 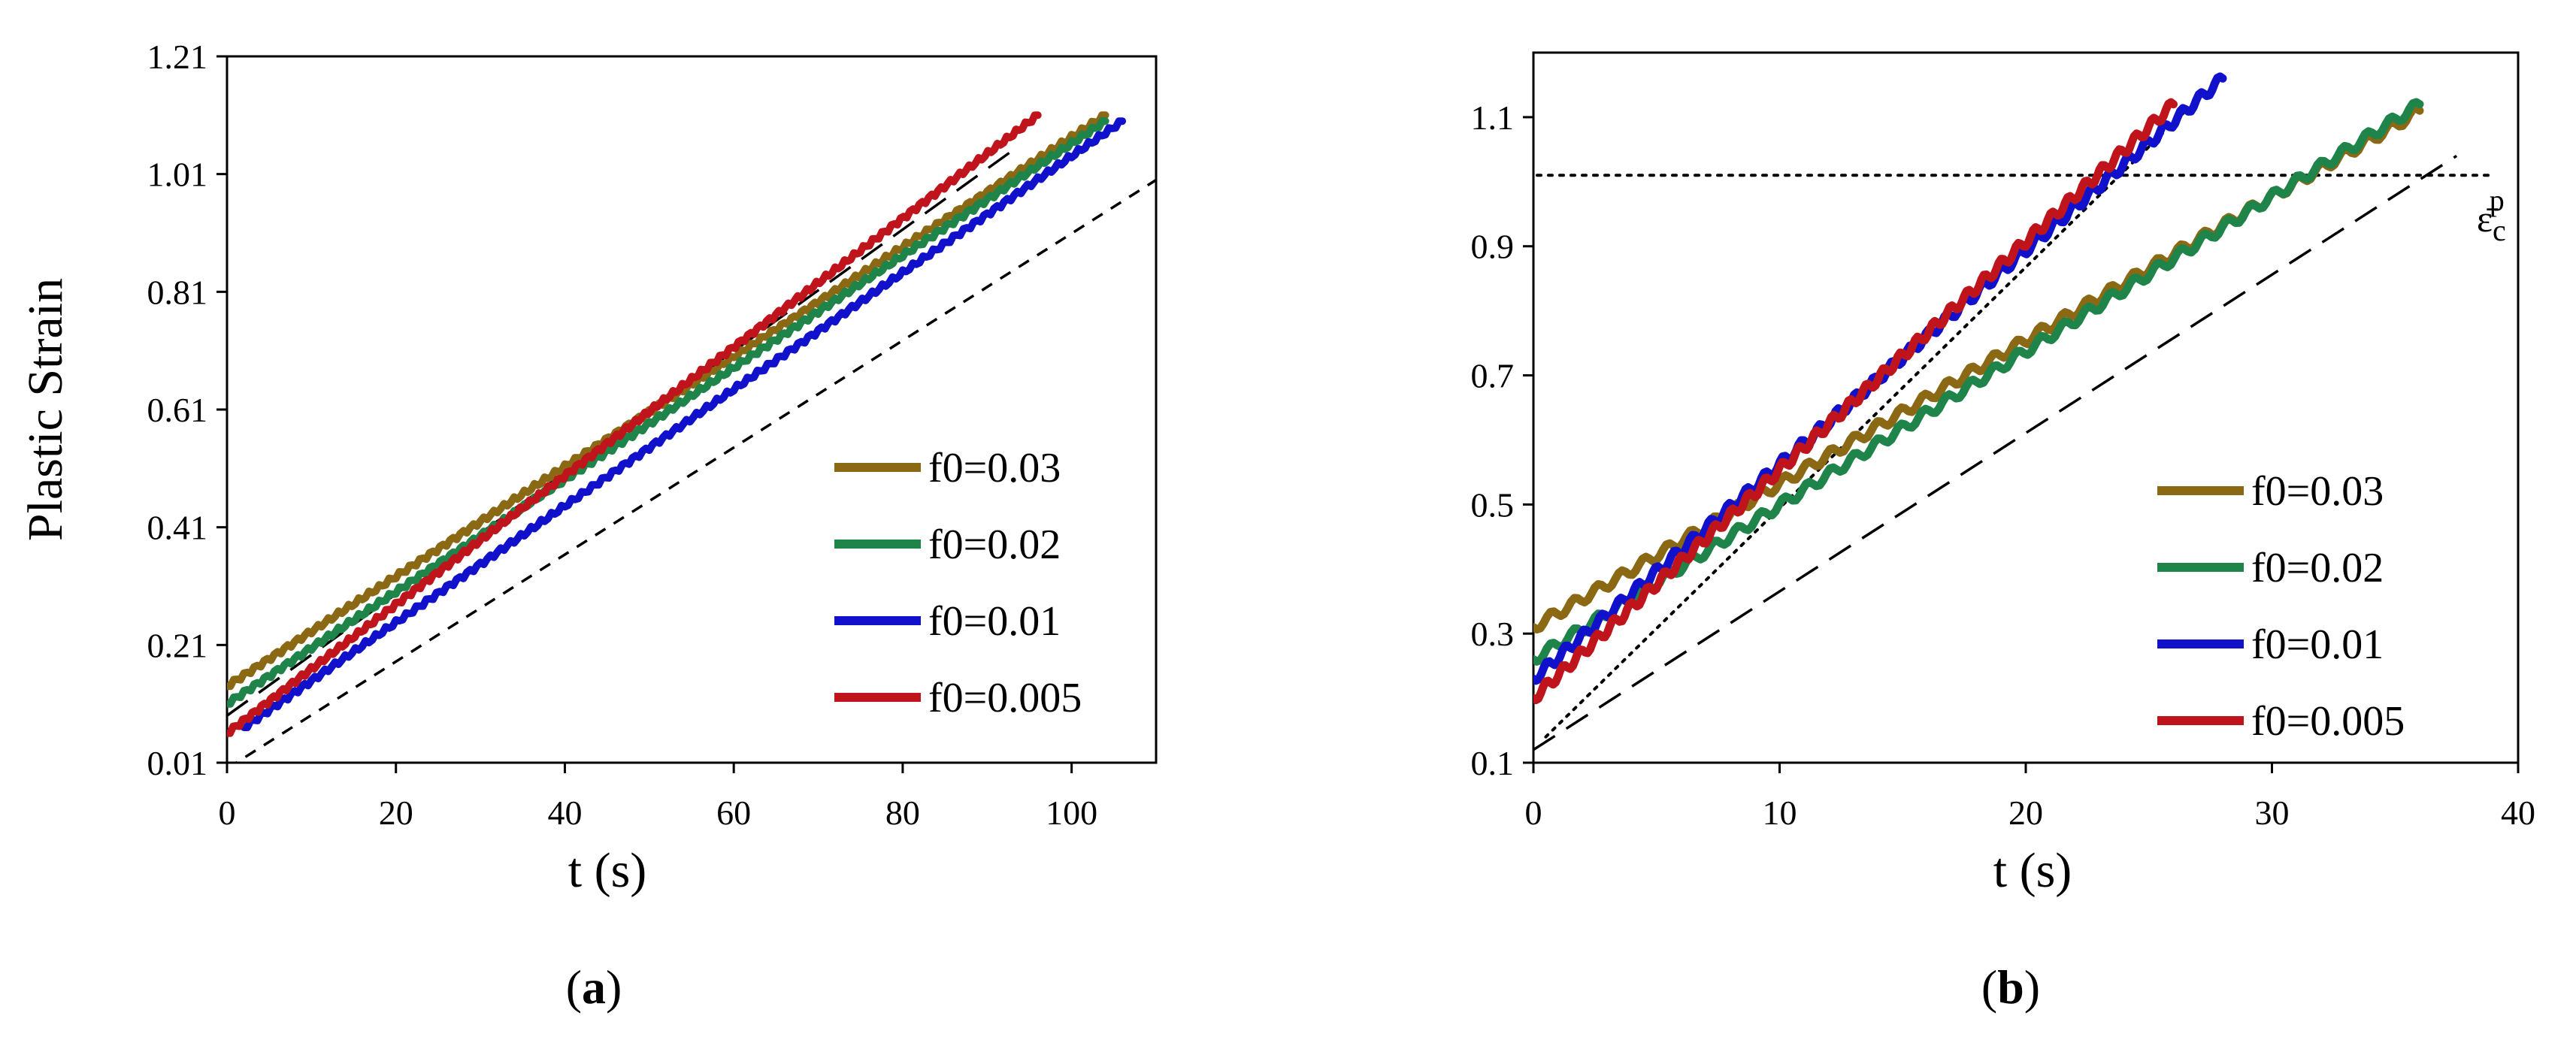 I want to click on y-tick-label: 1.01, so click(x=177, y=175).